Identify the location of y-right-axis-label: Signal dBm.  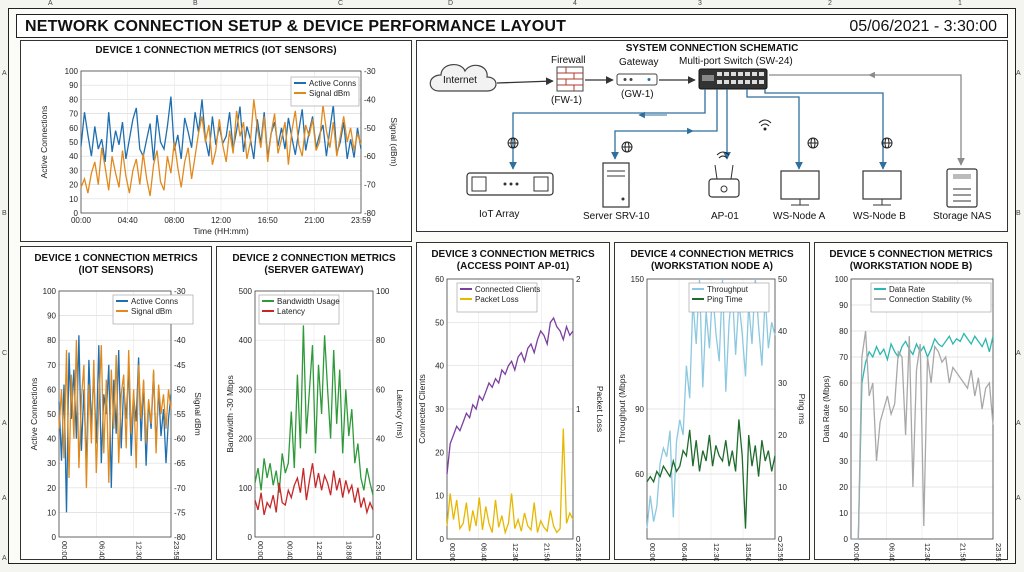
(198, 413).